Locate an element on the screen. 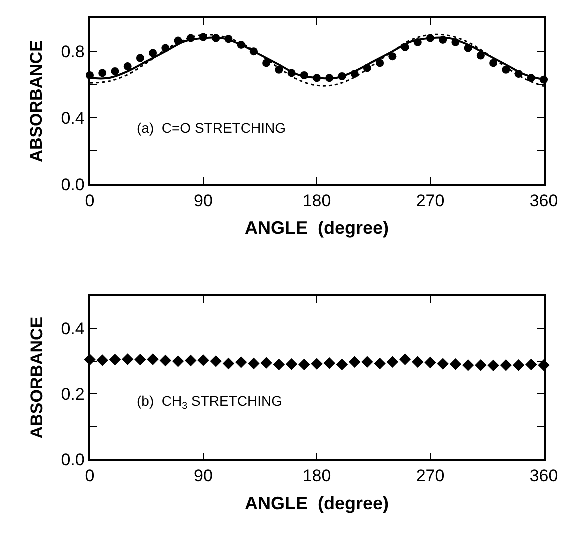 This screenshot has height=545, width=566. annotation: (a) C=O STRETCHING is located at coordinates (211, 128).